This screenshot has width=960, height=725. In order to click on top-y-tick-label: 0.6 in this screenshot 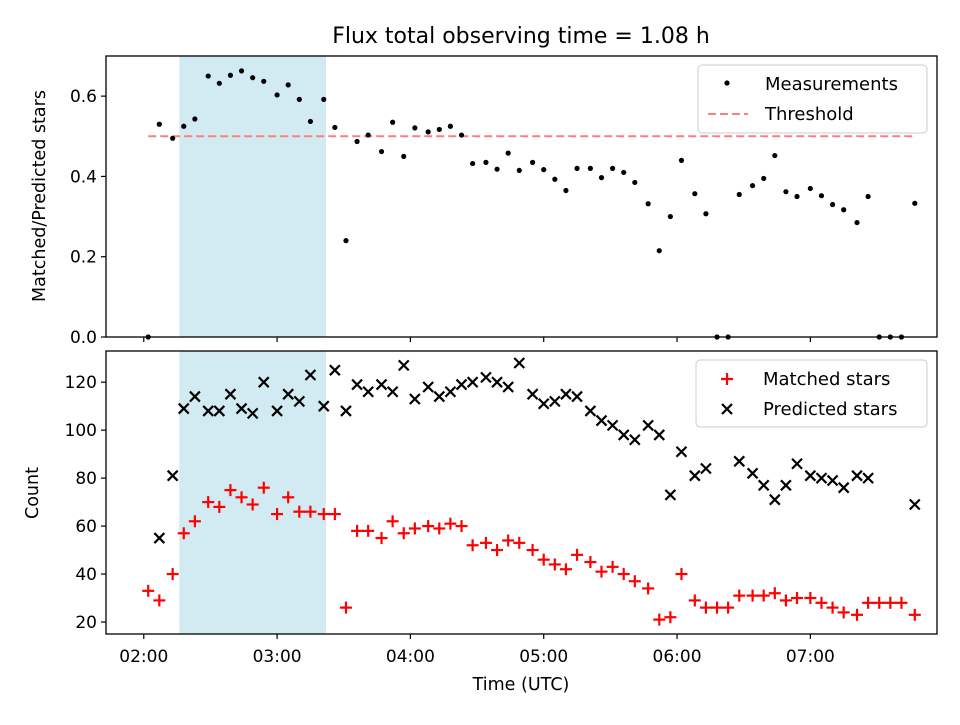, I will do `click(83, 97)`.